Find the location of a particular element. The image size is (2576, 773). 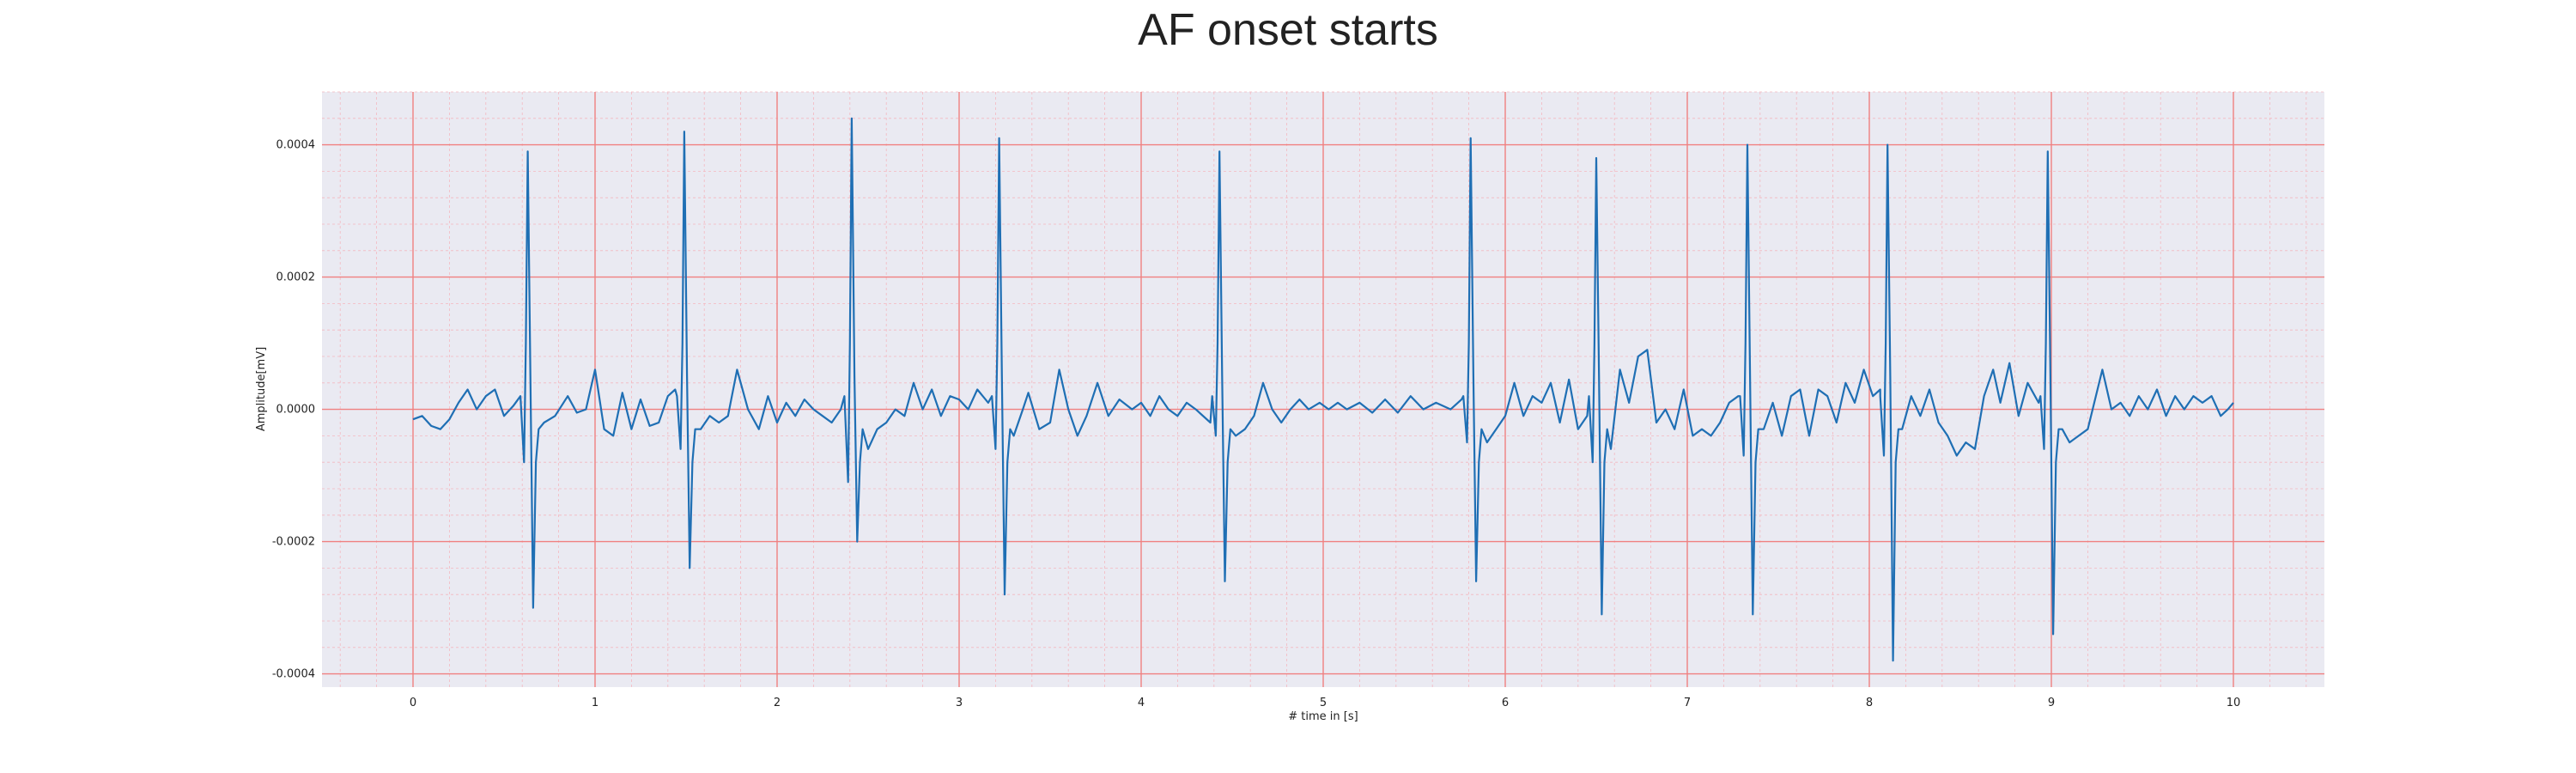

x-tick-label: 10 is located at coordinates (2234, 703).